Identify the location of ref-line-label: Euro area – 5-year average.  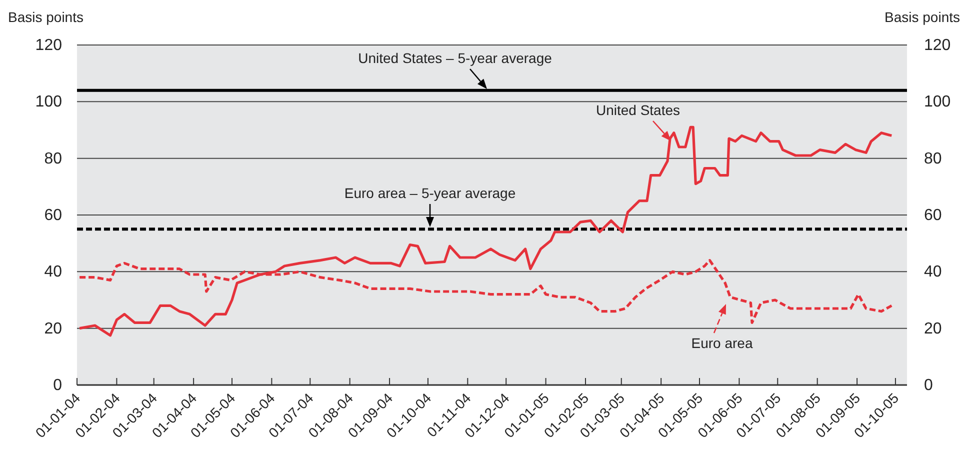
(430, 193).